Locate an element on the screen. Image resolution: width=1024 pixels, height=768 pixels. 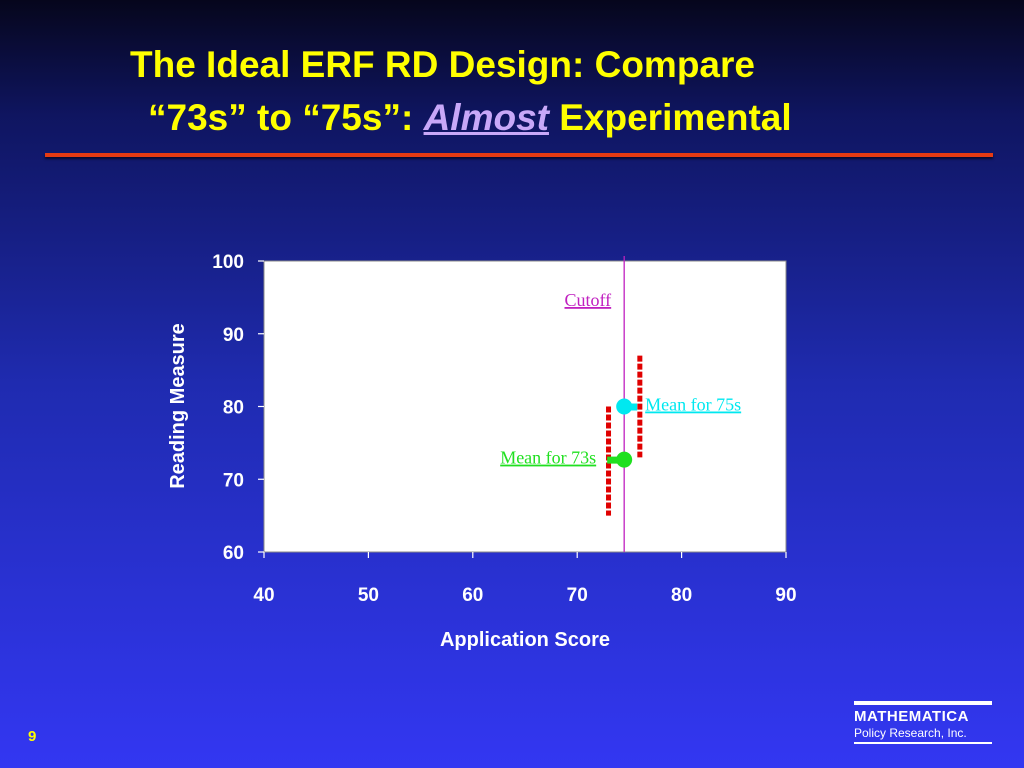
x-tick-label: 40 is located at coordinates (263, 595).